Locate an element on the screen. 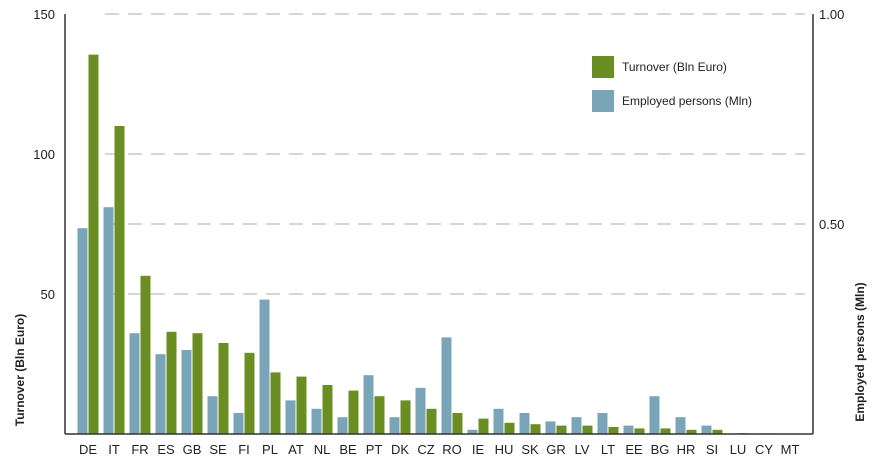 The image size is (877, 457). bar-turnover-gr is located at coordinates (561, 429).